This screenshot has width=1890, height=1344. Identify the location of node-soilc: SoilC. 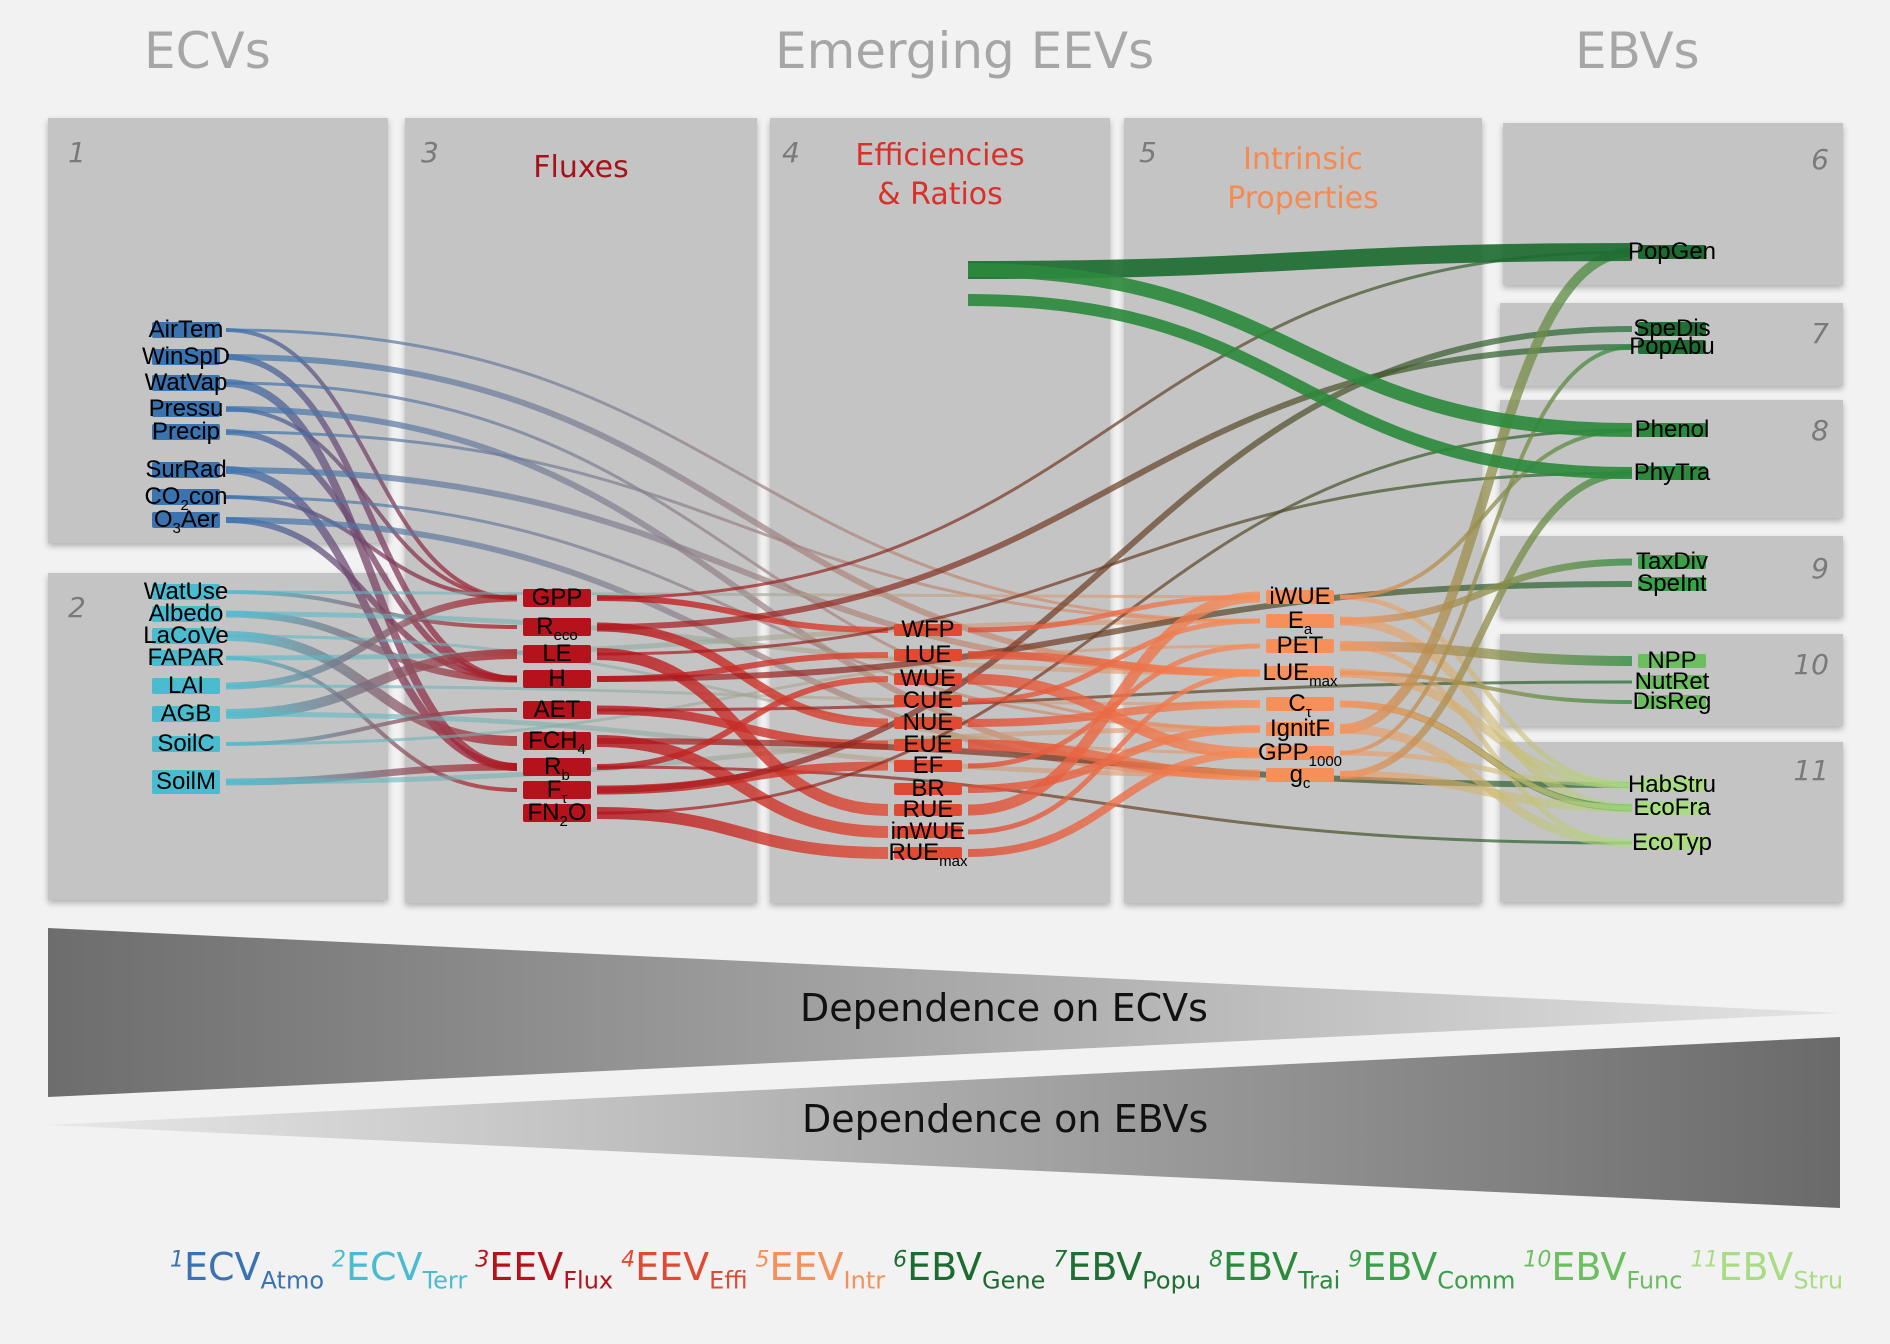
(186, 743).